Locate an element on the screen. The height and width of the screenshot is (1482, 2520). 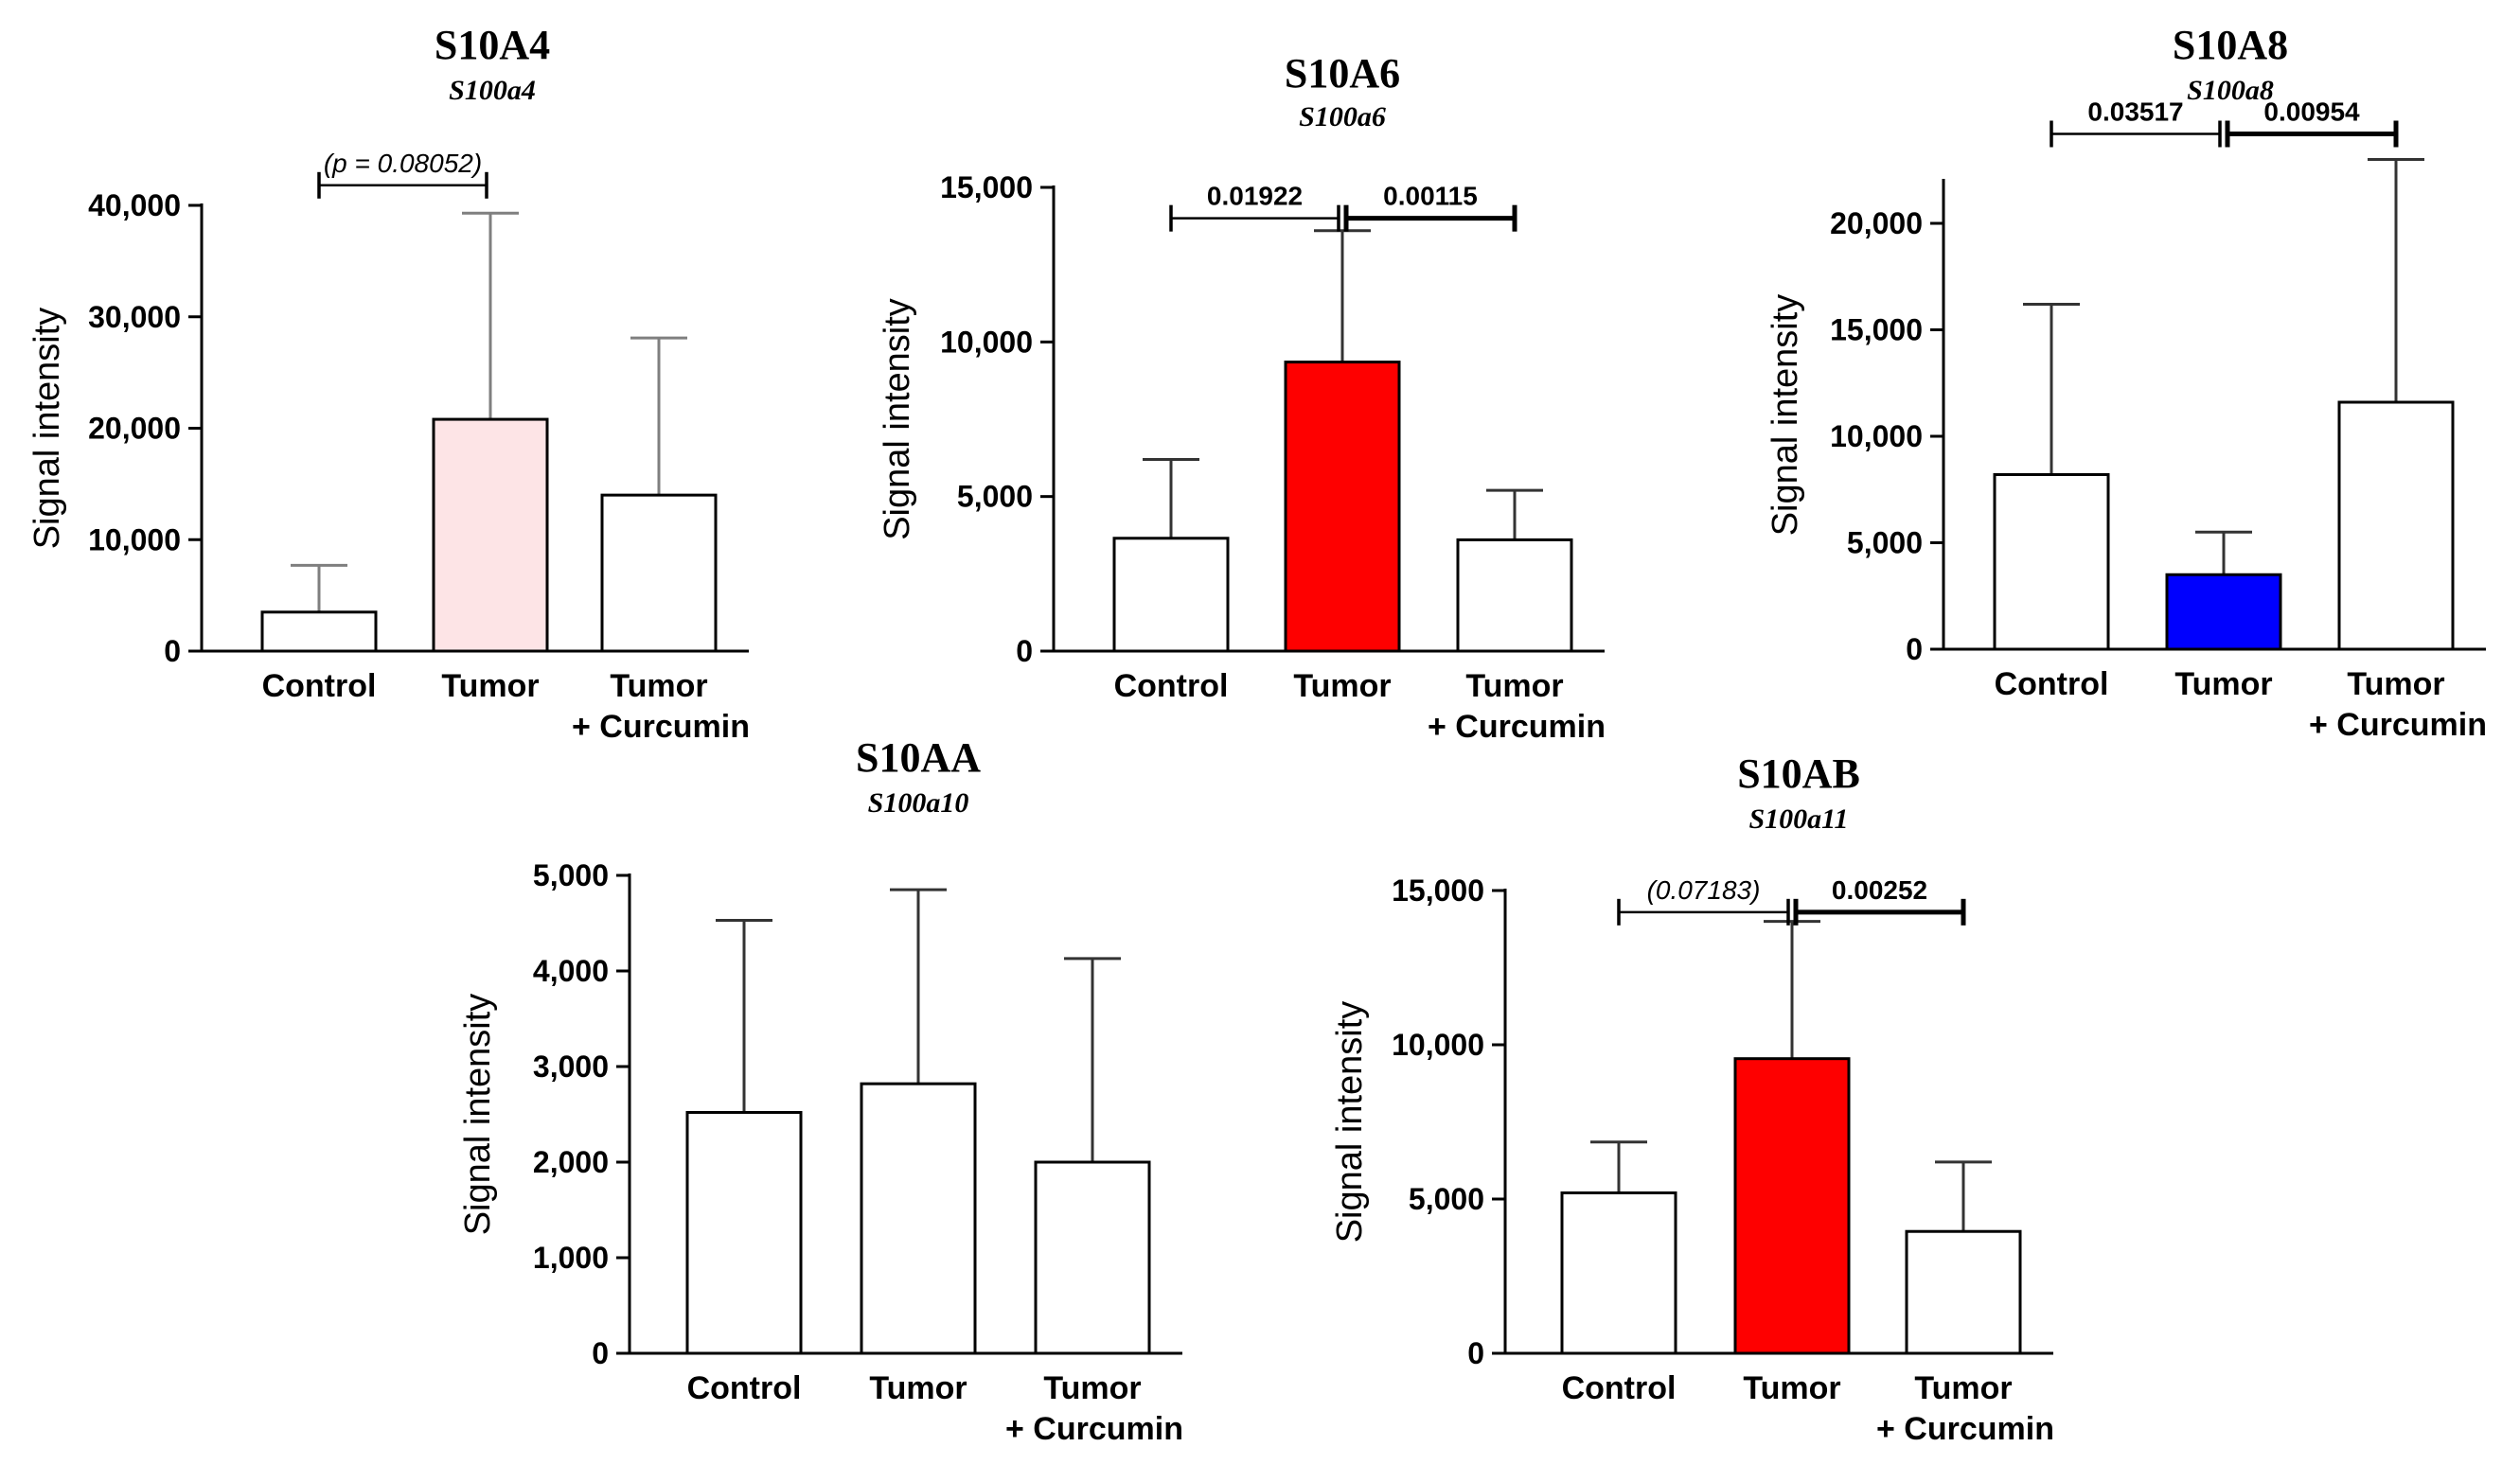
significance-label: (p = 0.08052) is located at coordinates (403, 163).